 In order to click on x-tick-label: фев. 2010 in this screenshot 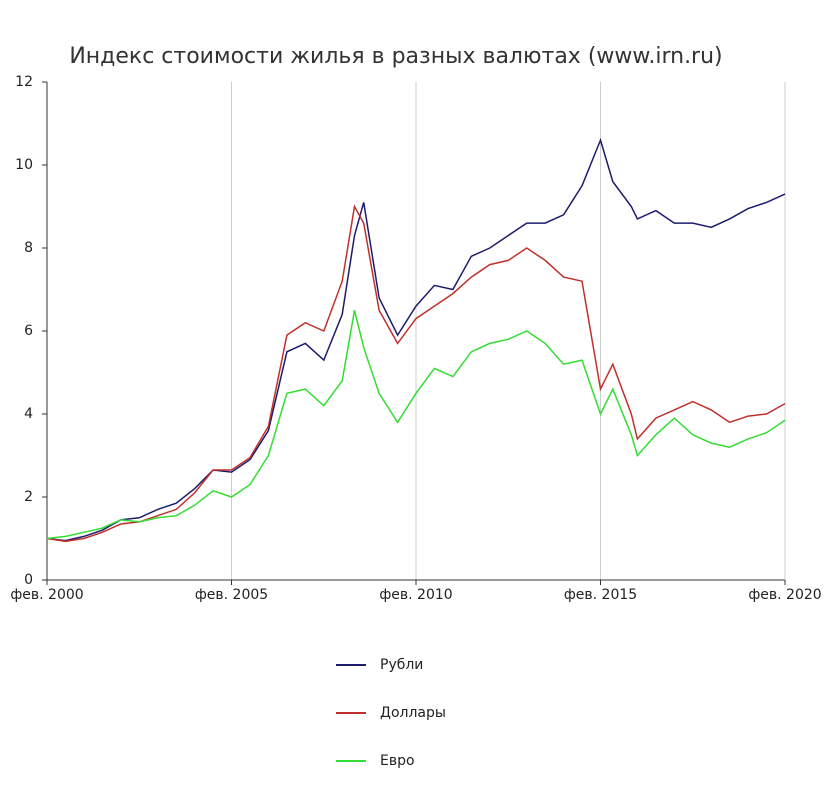, I will do `click(415, 595)`.